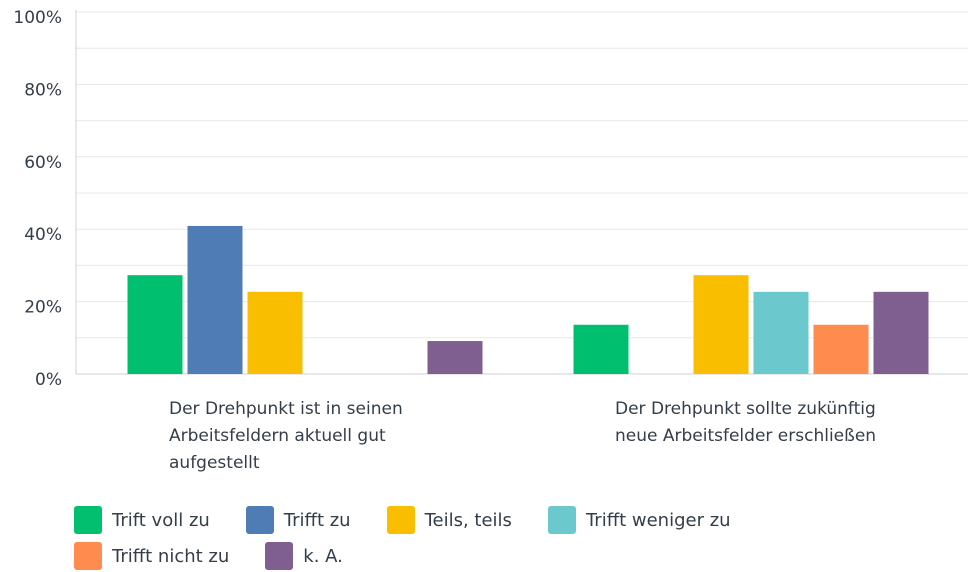 This screenshot has width=968, height=572. I want to click on legend-label: Teils, teils, so click(468, 520).